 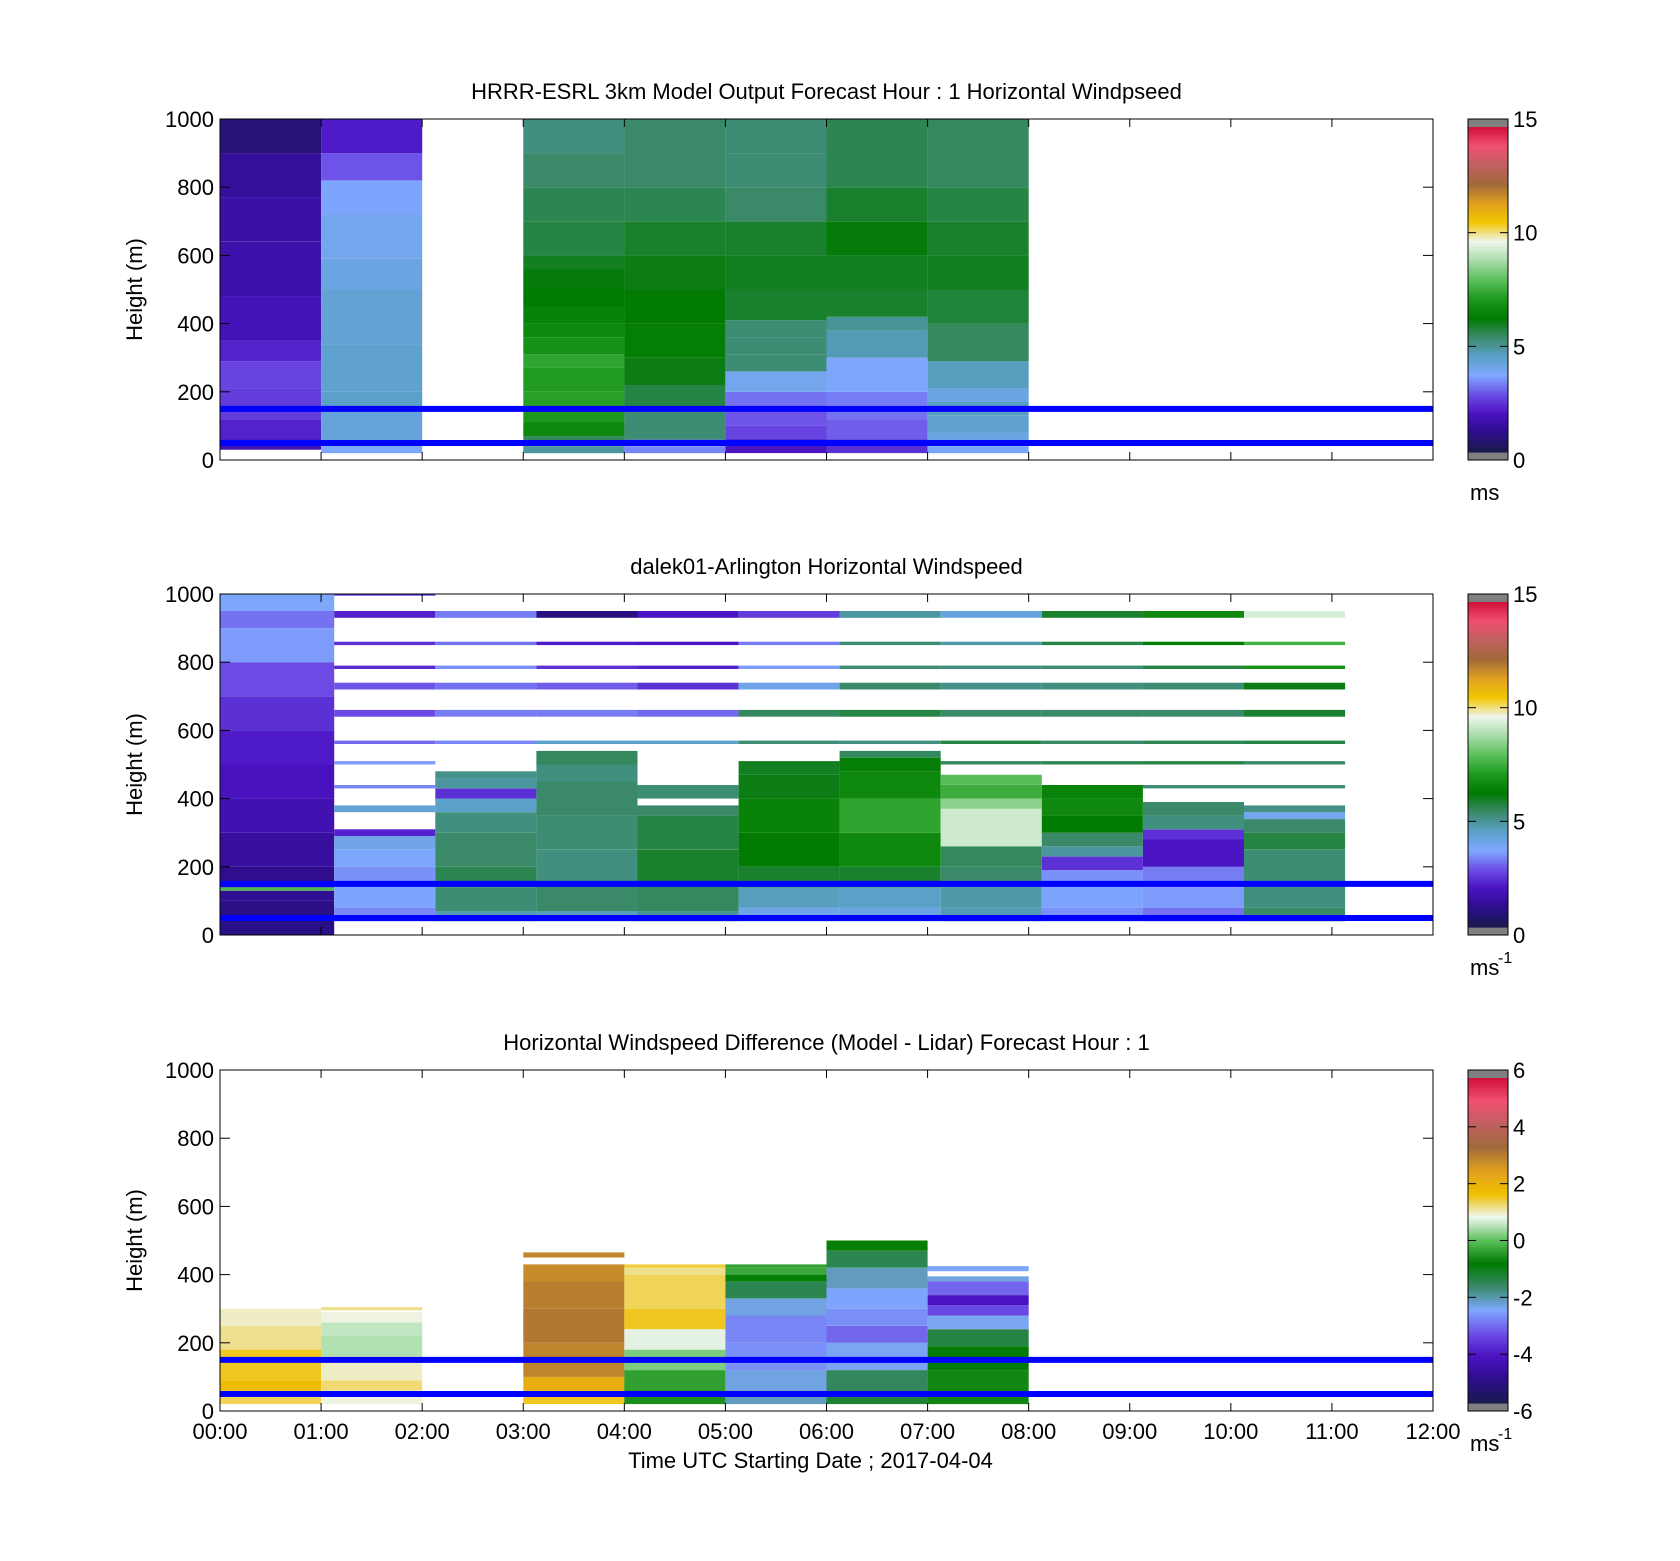 I want to click on y-tick-label: 800, so click(x=195, y=662).